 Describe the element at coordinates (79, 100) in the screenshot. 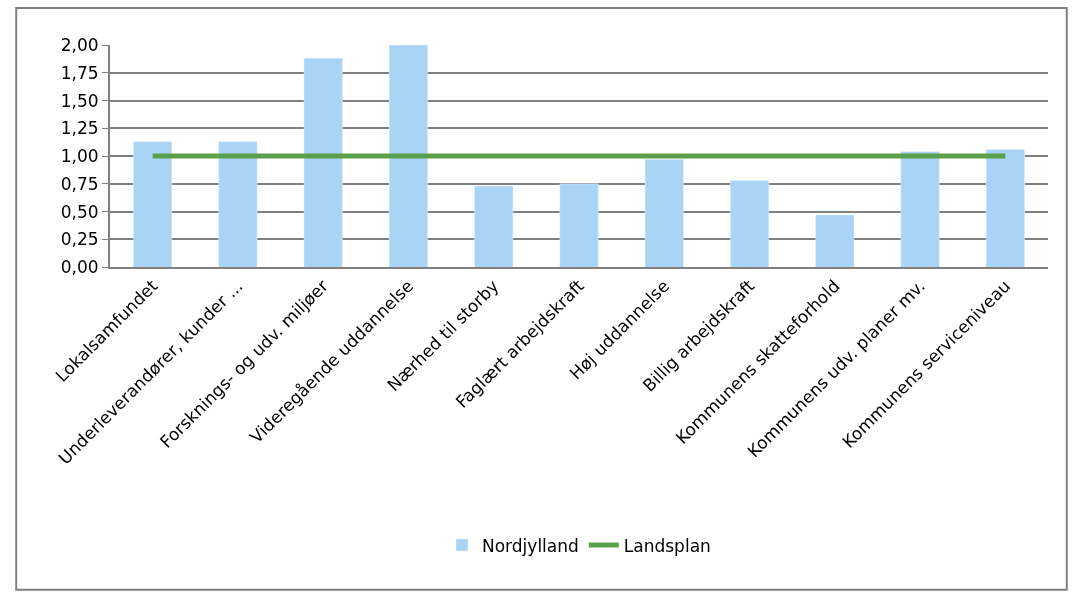

I see `y-tick-label: 1,50` at that location.